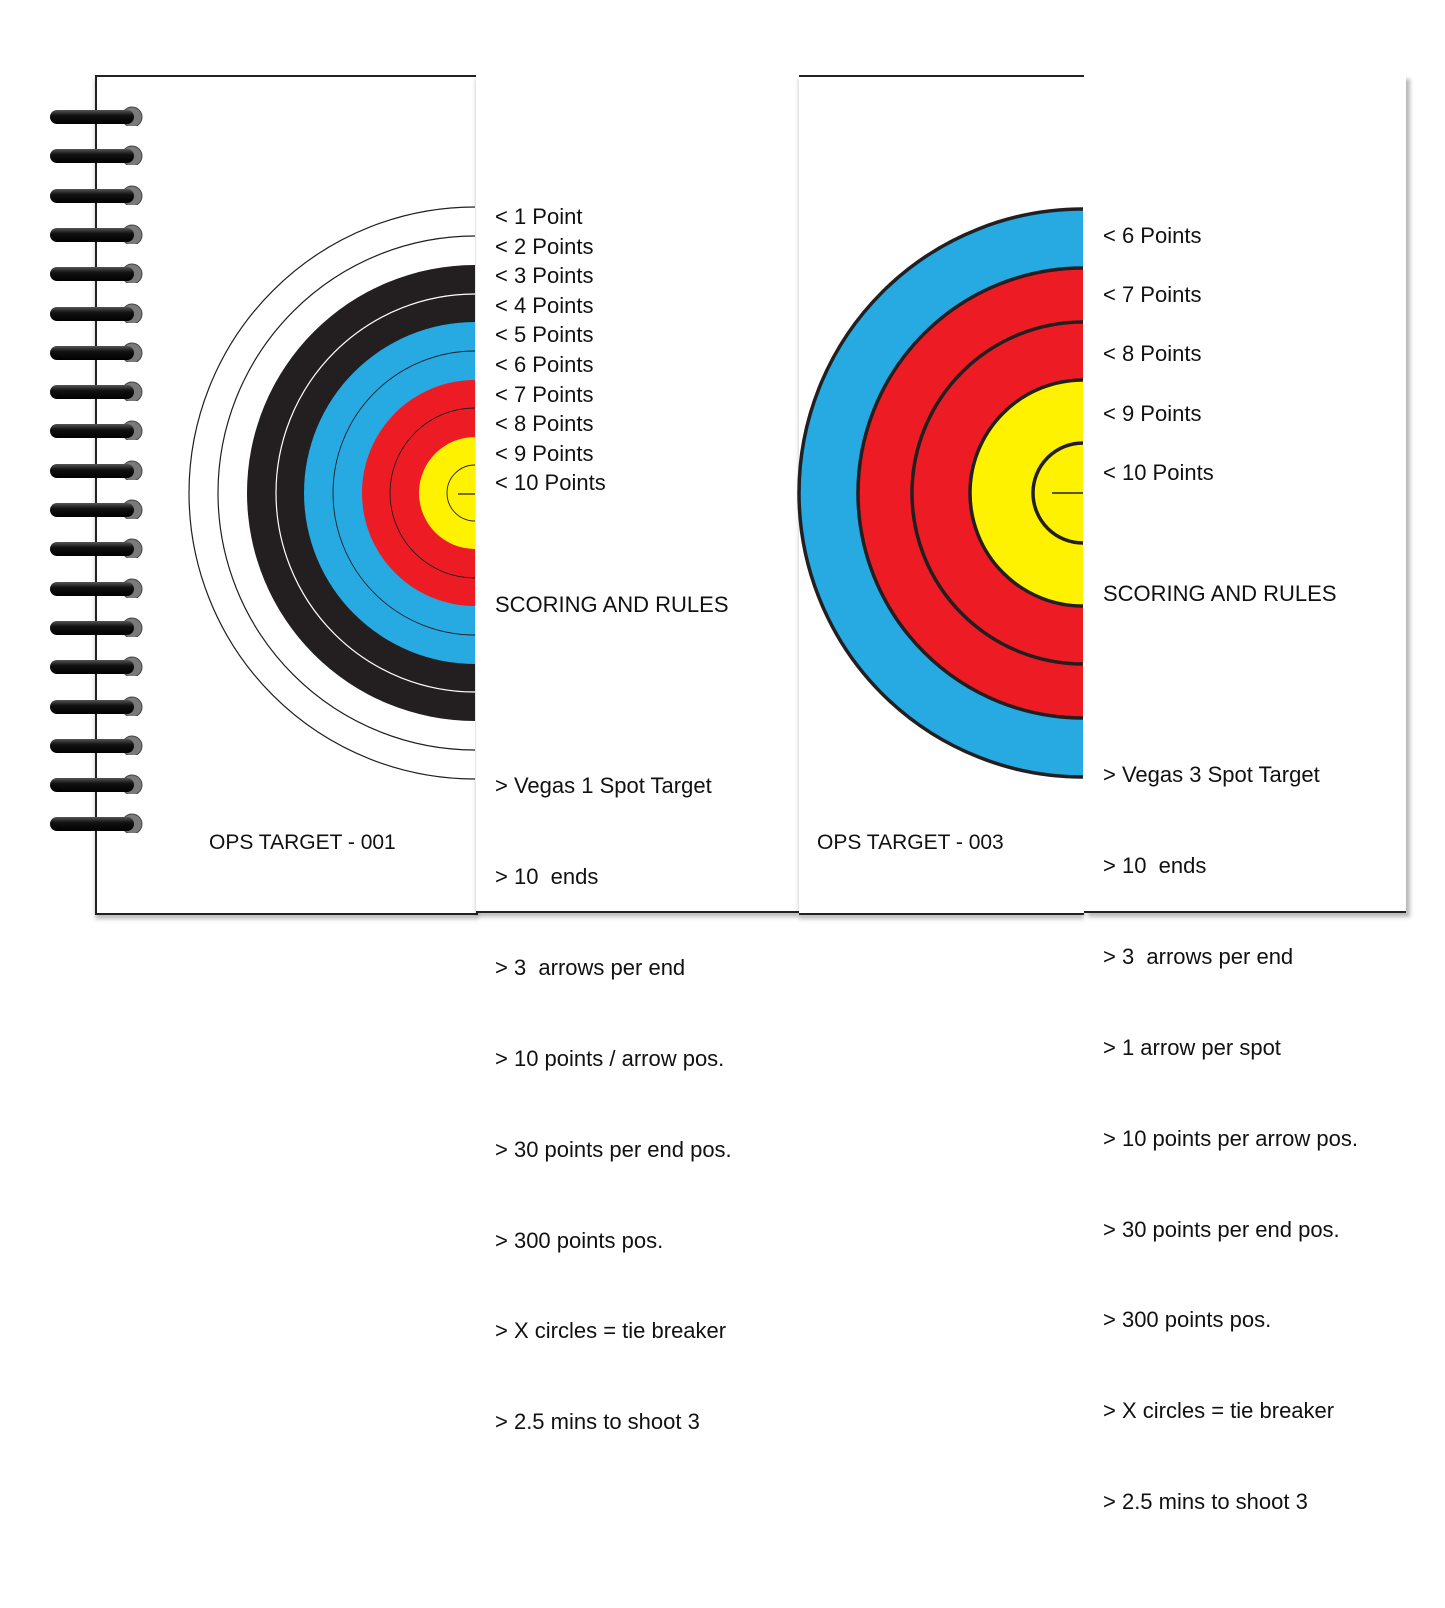 This screenshot has height=1608, width=1445. I want to click on left-card-page-extension, so click(637, 494).